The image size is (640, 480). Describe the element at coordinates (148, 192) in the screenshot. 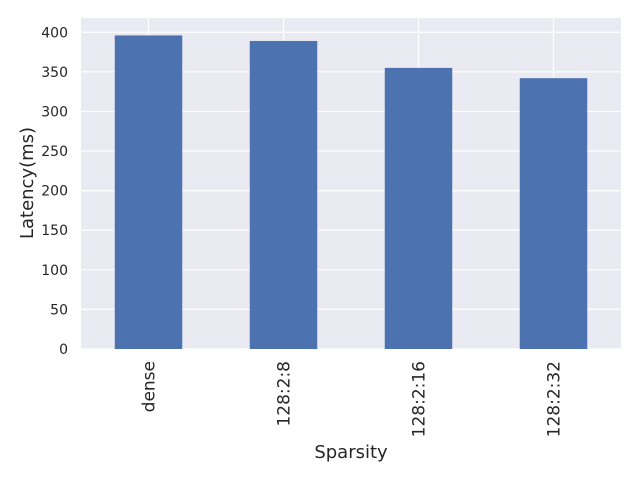

I see `bar-dense` at that location.